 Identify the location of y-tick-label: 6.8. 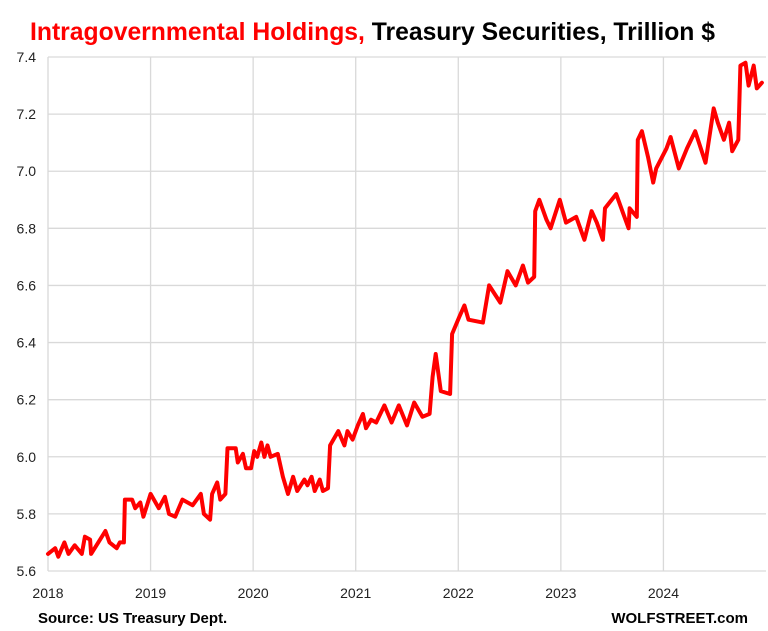
(27, 228).